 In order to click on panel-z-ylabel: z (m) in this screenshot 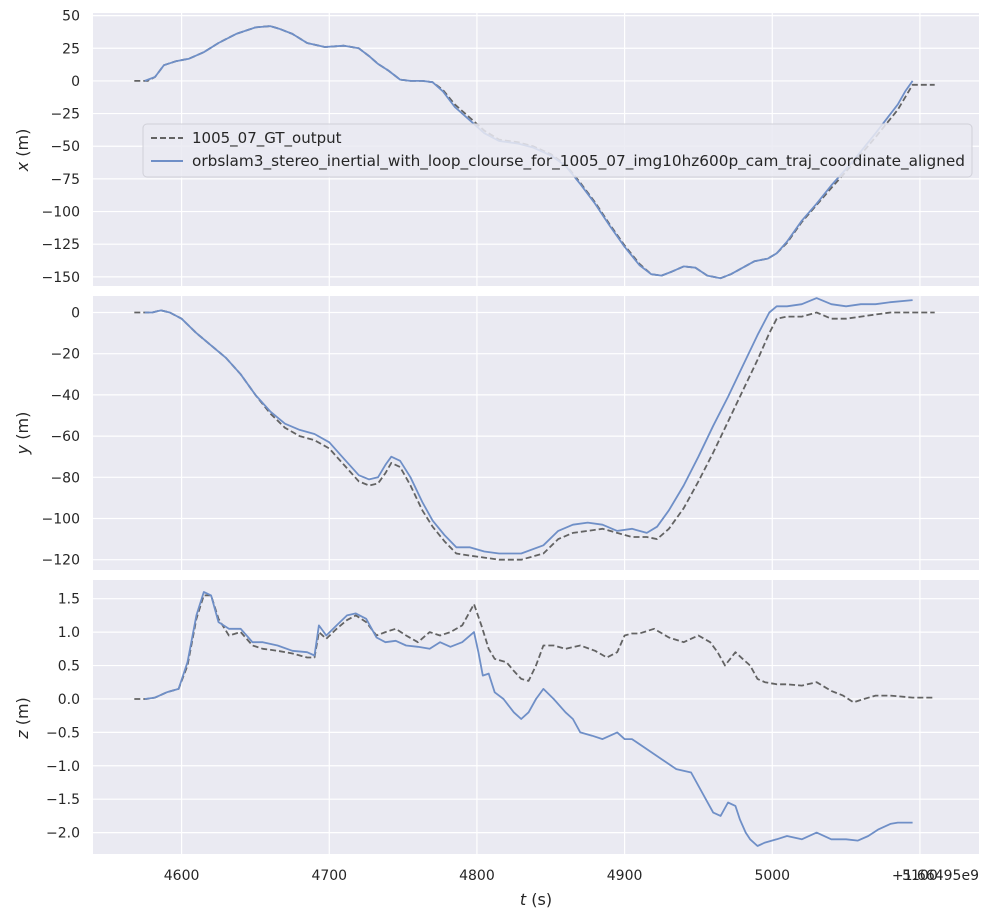, I will do `click(22, 718)`.